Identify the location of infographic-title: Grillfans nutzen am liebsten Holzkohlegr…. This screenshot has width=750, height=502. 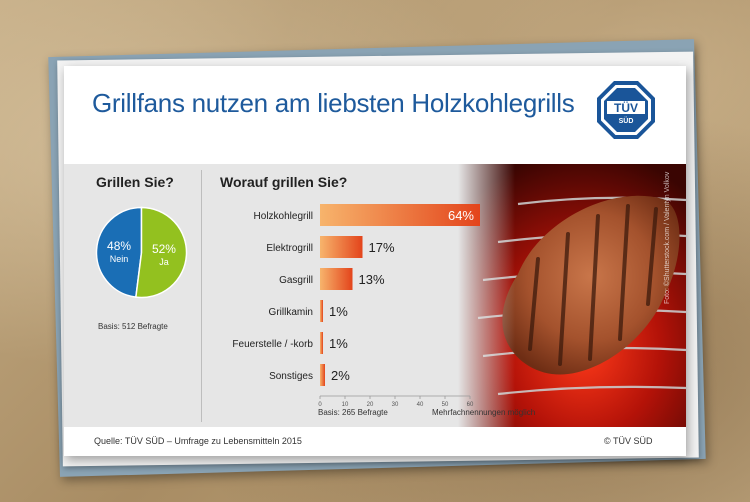
(333, 103).